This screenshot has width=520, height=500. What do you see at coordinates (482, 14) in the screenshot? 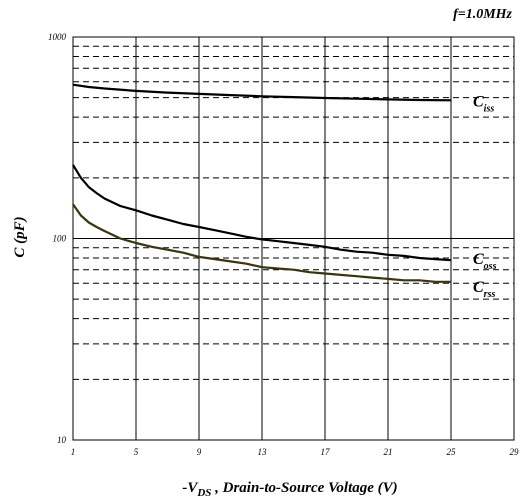
I see `frequency-annotation: f=1.0MHz` at bounding box center [482, 14].